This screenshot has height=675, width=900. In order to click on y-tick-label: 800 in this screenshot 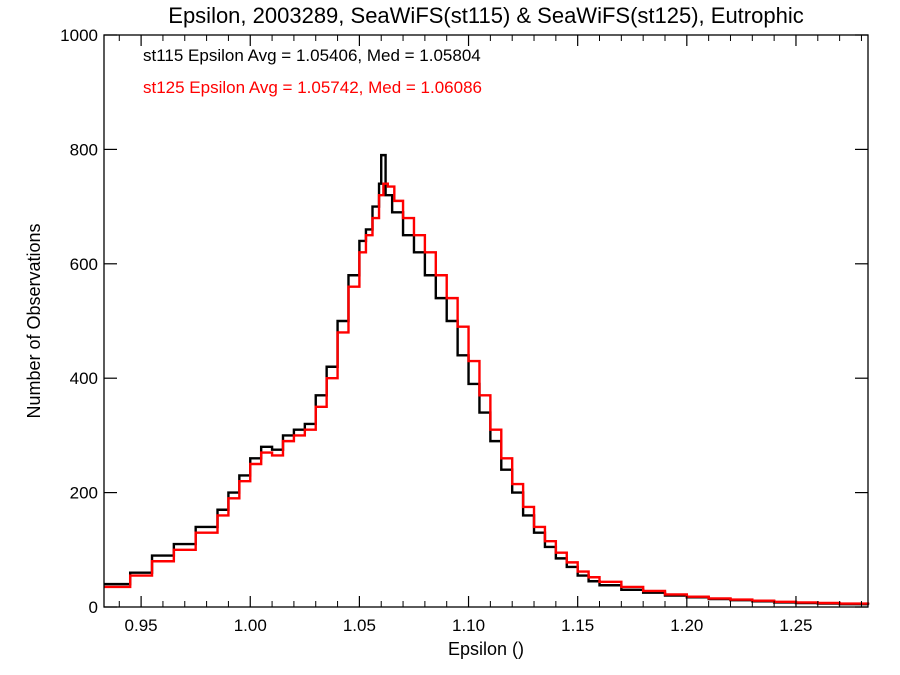, I will do `click(84, 149)`.